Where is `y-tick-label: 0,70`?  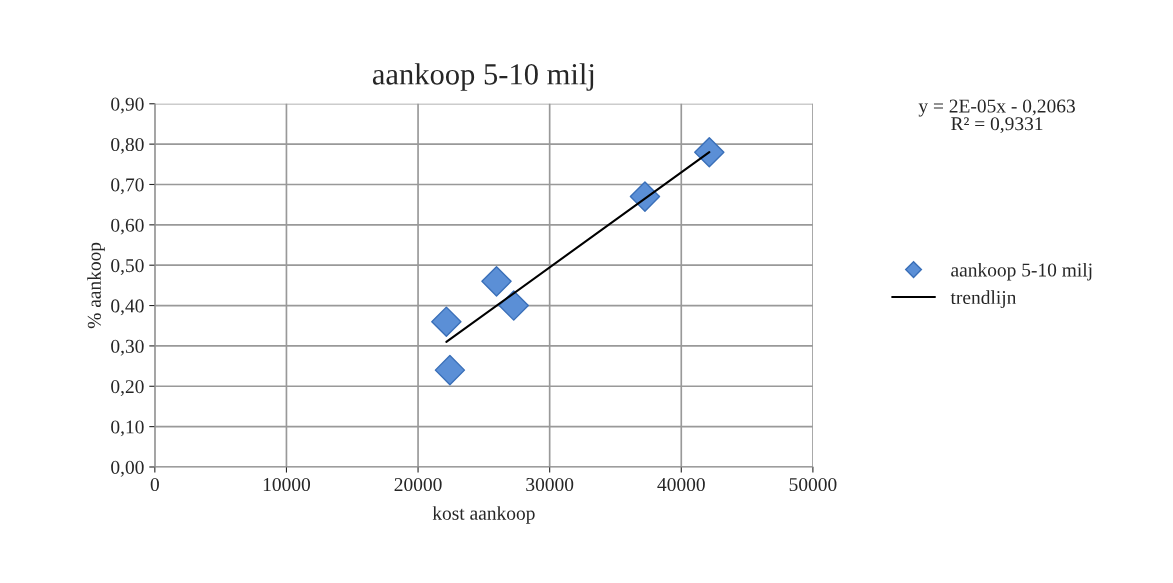 y-tick-label: 0,70 is located at coordinates (127, 186).